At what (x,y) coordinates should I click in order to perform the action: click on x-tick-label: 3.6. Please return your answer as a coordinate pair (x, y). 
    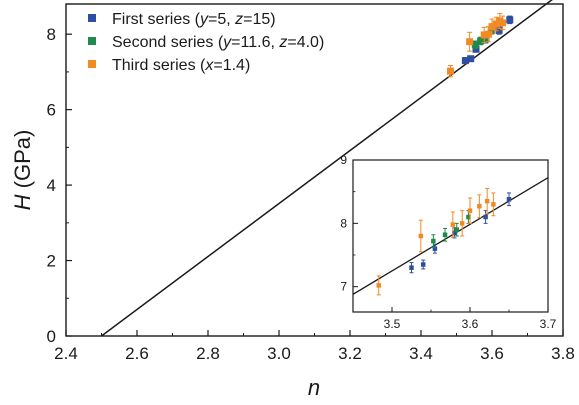
    Looking at the image, I should click on (492, 353).